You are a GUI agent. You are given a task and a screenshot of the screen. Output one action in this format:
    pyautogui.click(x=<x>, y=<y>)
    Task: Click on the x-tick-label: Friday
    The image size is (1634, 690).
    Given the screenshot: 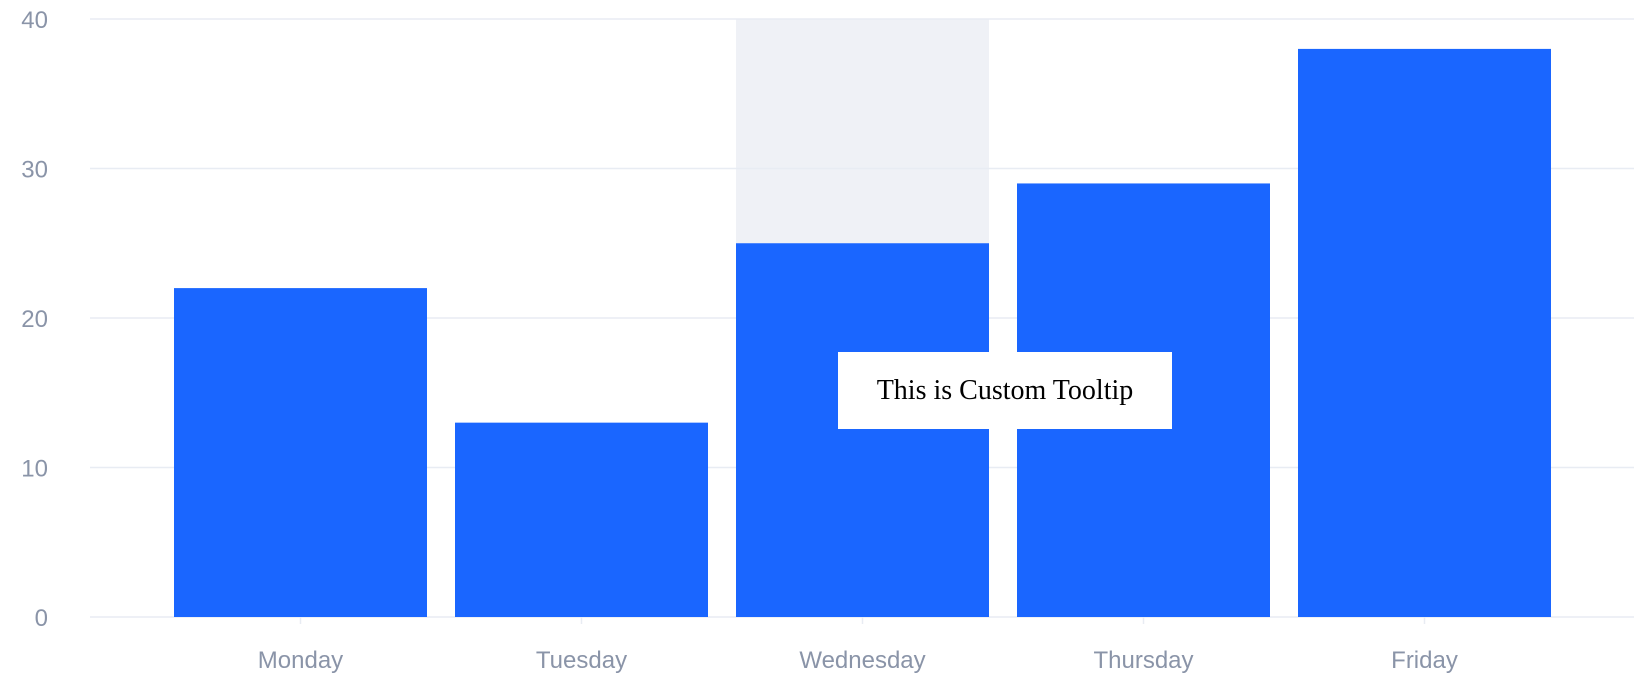 What is the action you would take?
    pyautogui.click(x=1424, y=660)
    